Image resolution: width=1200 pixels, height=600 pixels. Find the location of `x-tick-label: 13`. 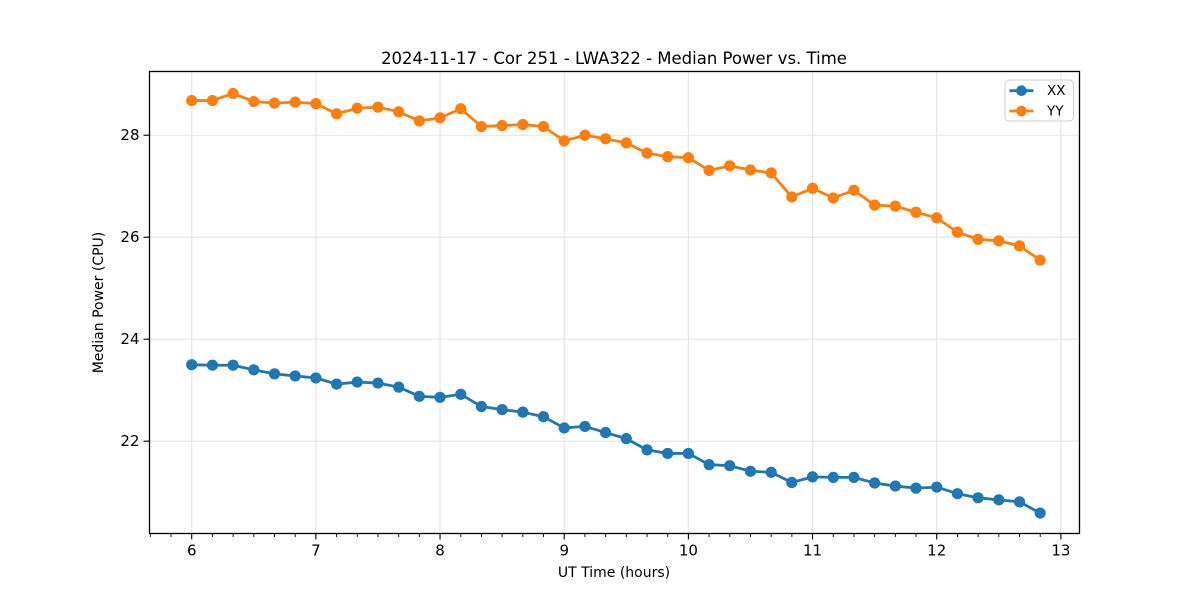

x-tick-label: 13 is located at coordinates (1060, 551).